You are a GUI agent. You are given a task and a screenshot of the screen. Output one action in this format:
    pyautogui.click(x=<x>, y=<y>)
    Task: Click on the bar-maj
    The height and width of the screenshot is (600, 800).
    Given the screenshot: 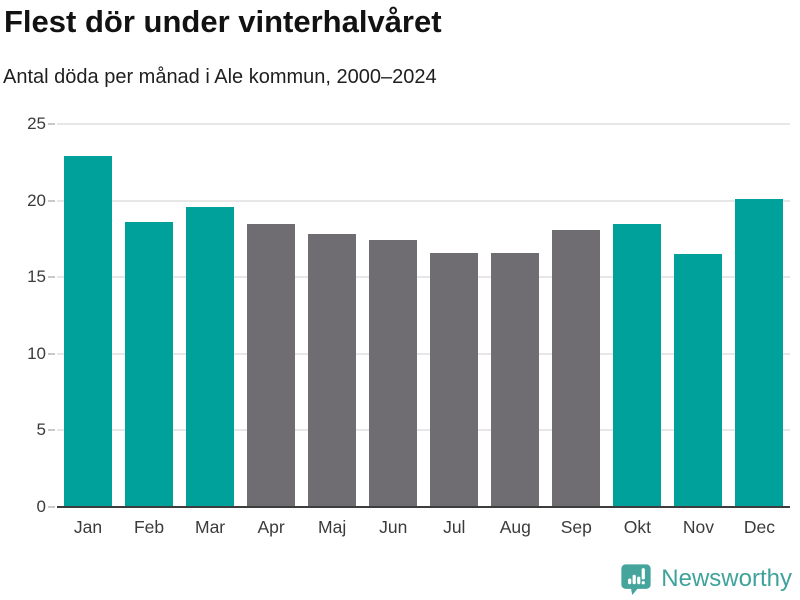 What is the action you would take?
    pyautogui.click(x=332, y=370)
    